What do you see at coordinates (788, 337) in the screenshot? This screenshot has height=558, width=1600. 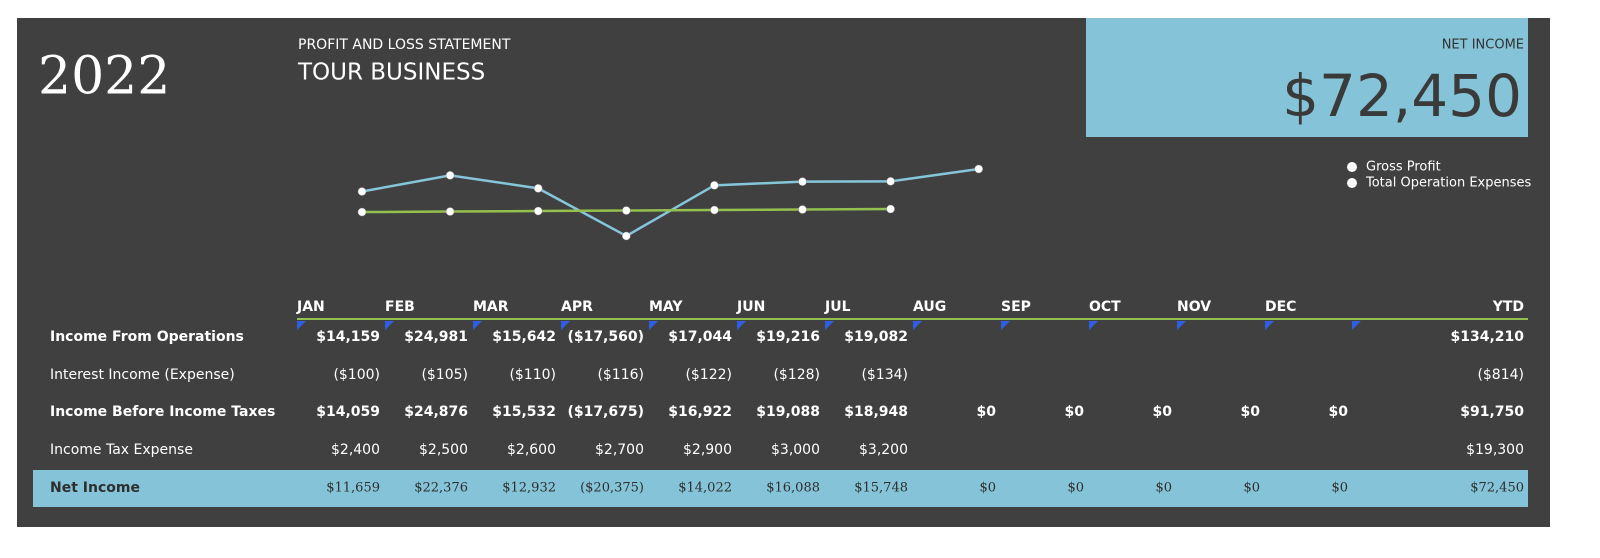 I see `cell: $19,216` at bounding box center [788, 337].